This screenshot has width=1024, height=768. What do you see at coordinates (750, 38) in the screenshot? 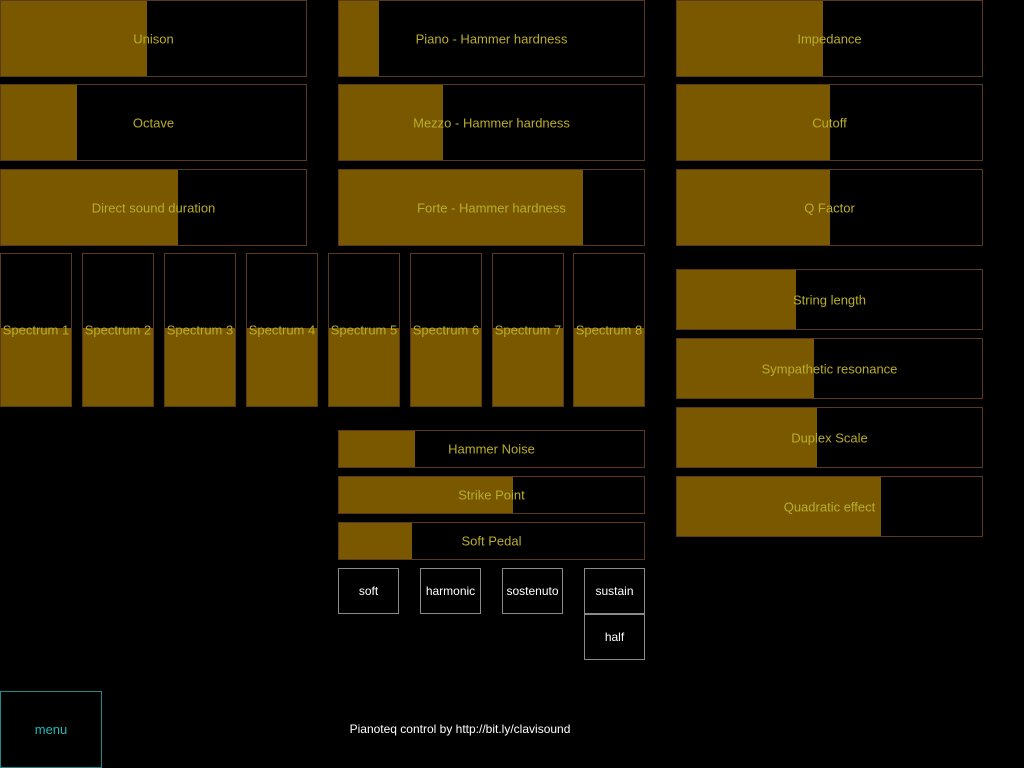
I see `impedance-fill` at bounding box center [750, 38].